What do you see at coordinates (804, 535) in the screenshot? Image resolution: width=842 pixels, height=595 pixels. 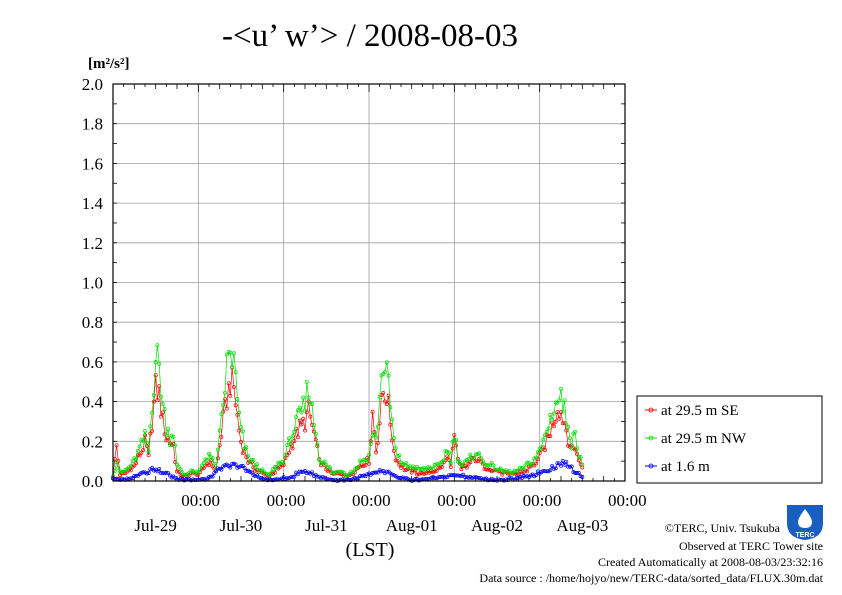 I see `terc-logo-text: TERC` at bounding box center [804, 535].